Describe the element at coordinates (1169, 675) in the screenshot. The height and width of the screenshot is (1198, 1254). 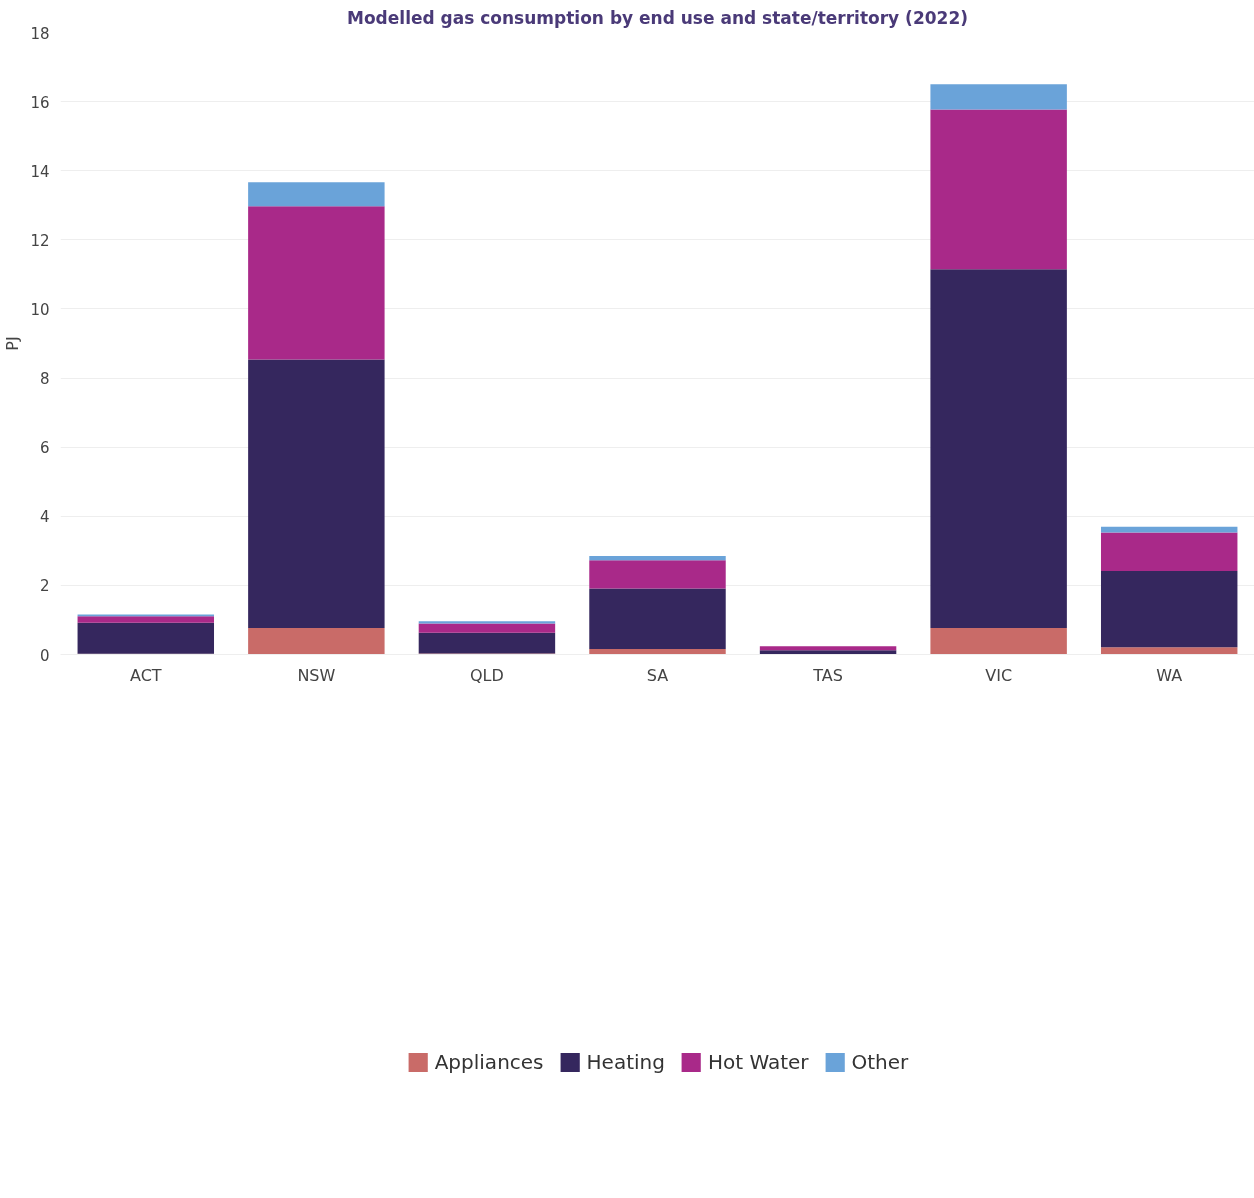
I see `x-tick-label: WA` at that location.